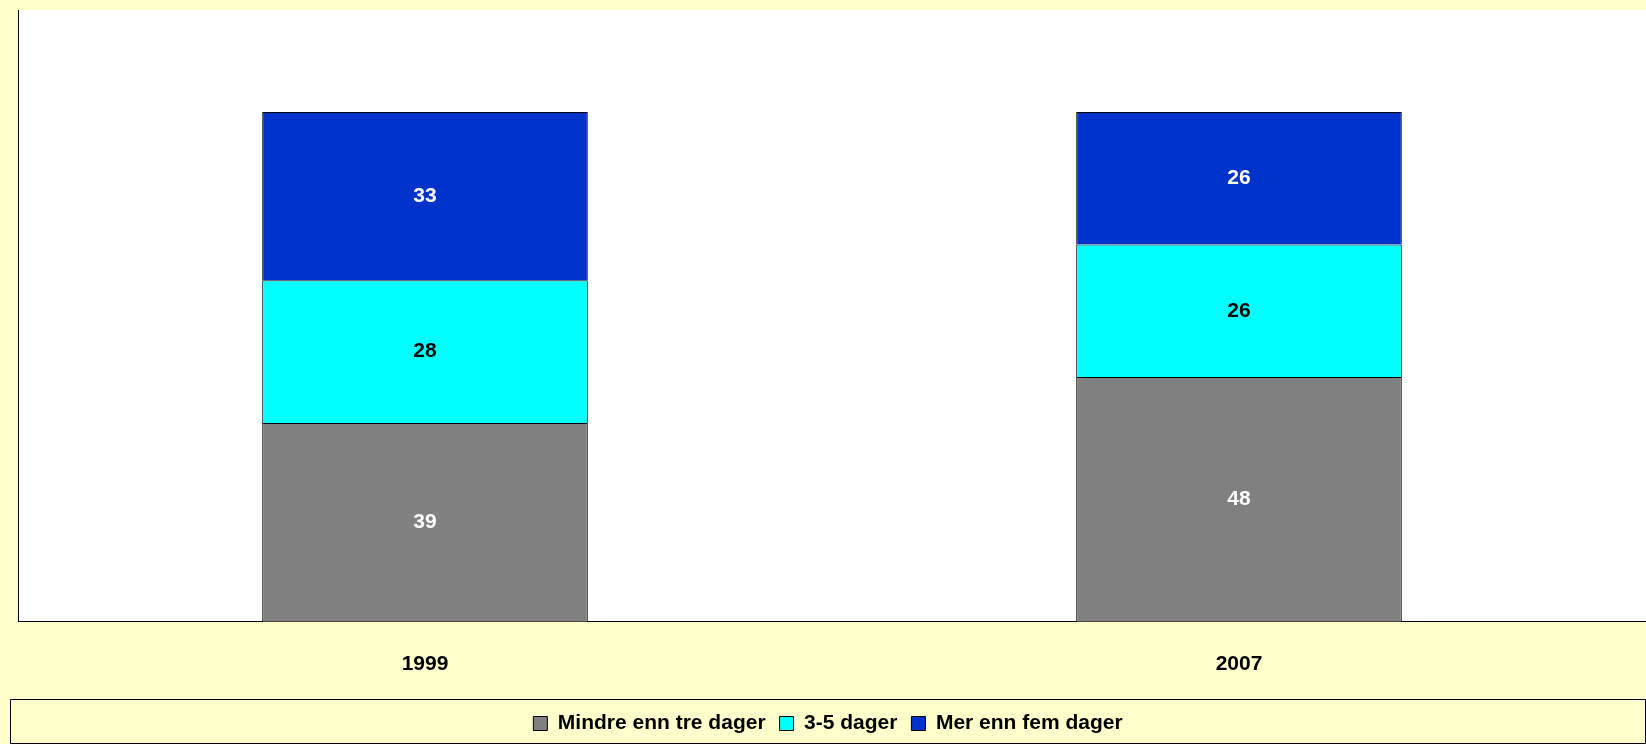  I want to click on x-tick-label: 2007, so click(1239, 663).